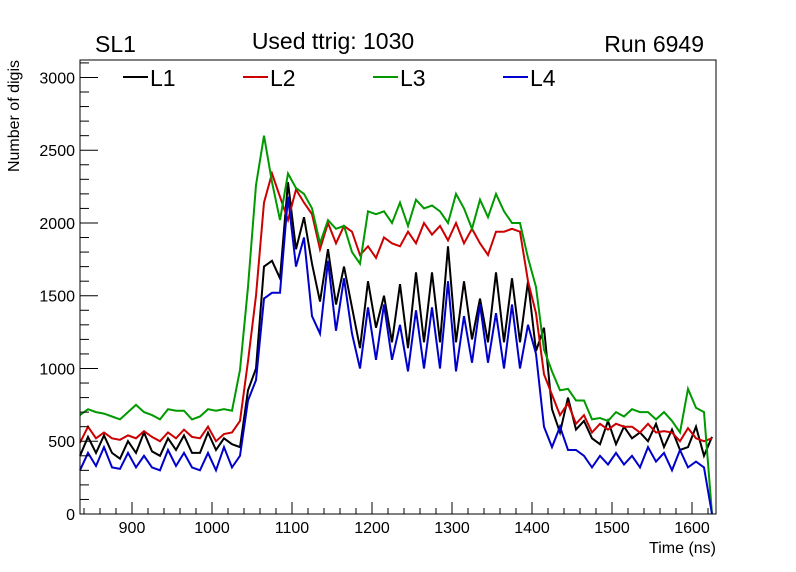 The image size is (796, 572). I want to click on chart-title: Used ttrig: 1030, so click(333, 41).